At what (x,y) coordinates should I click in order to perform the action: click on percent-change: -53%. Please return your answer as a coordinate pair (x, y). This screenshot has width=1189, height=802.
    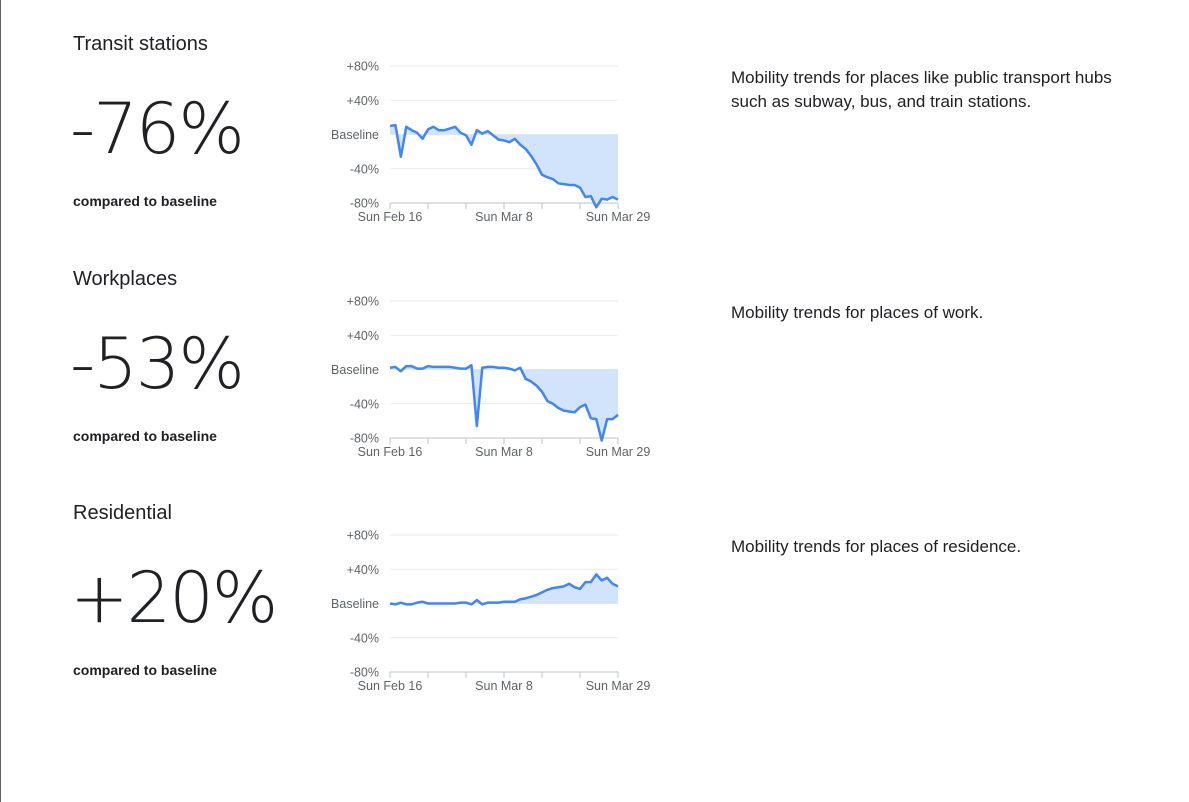
    Looking at the image, I should click on (157, 364).